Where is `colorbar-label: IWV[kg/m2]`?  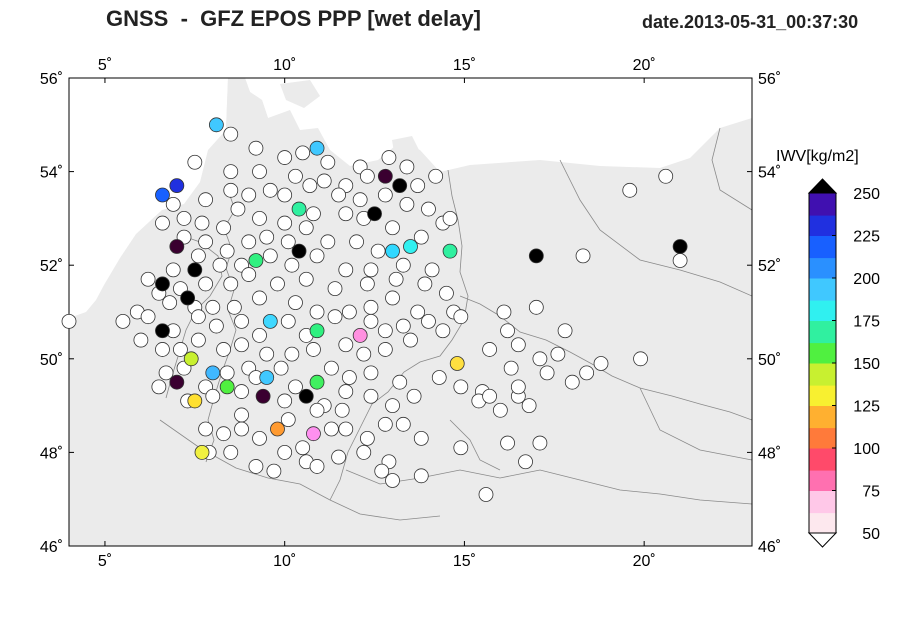 colorbar-label: IWV[kg/m2] is located at coordinates (817, 156).